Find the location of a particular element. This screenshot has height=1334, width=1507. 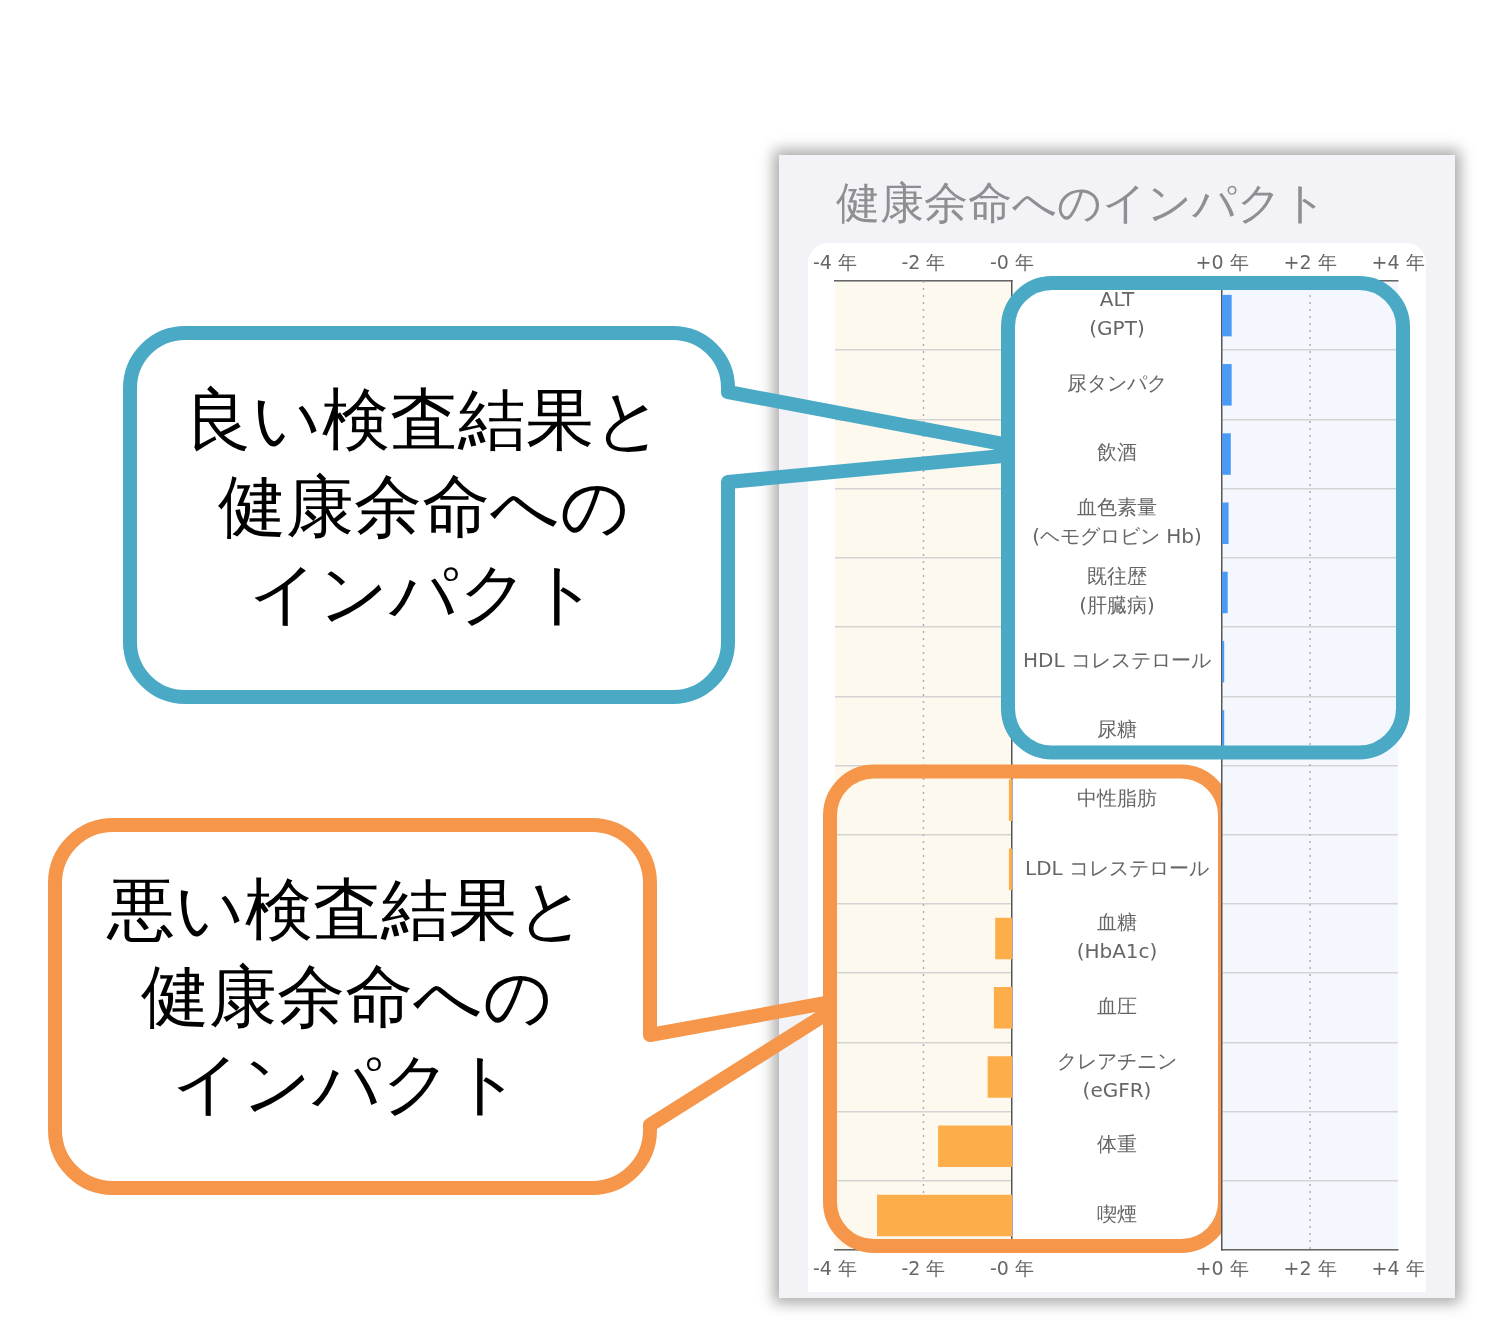

y-tick-label: 血色素量 (ヘモグロビン Hb) is located at coordinates (1117, 521).